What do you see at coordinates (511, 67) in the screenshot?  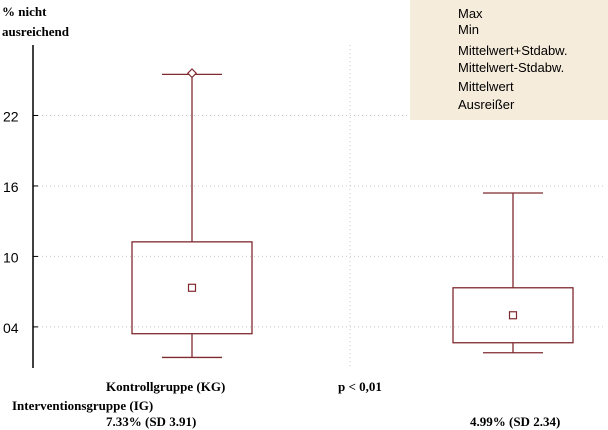 I see `legend-box-lower-label: Mittelwert-Stdabw.` at bounding box center [511, 67].